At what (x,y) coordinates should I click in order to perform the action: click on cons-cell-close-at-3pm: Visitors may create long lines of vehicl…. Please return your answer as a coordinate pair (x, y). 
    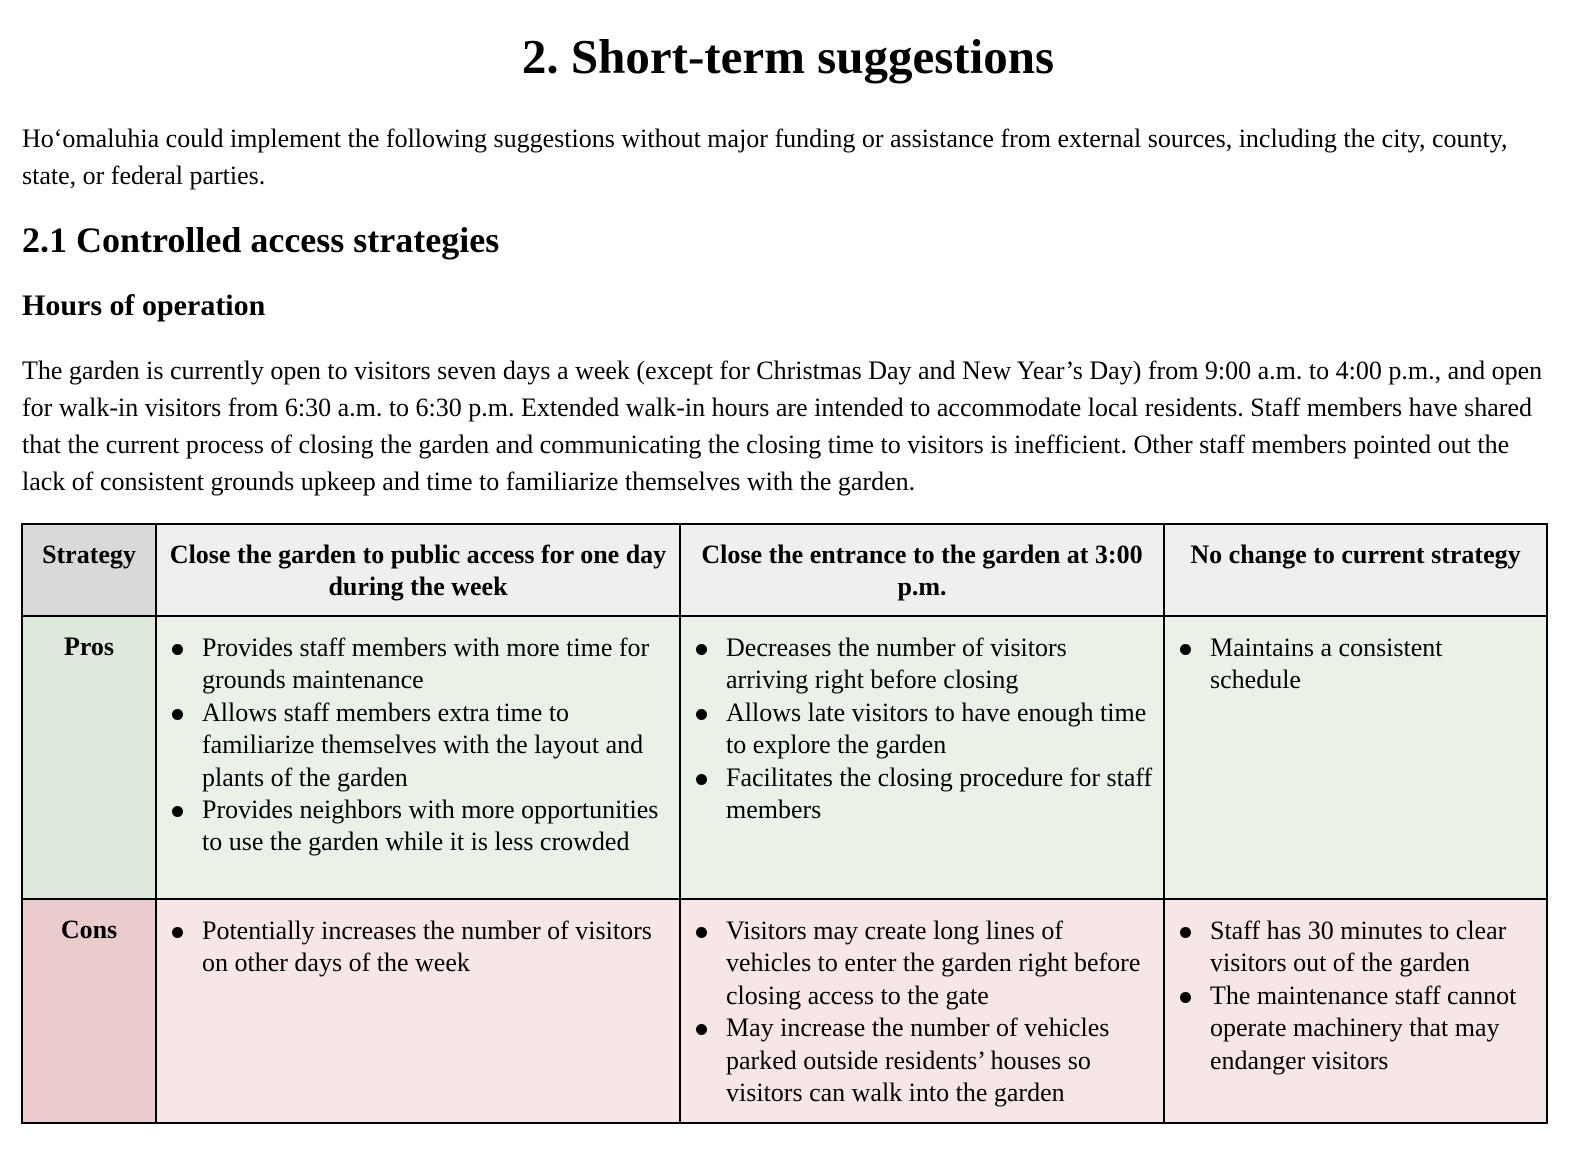
    Looking at the image, I should click on (922, 1011).